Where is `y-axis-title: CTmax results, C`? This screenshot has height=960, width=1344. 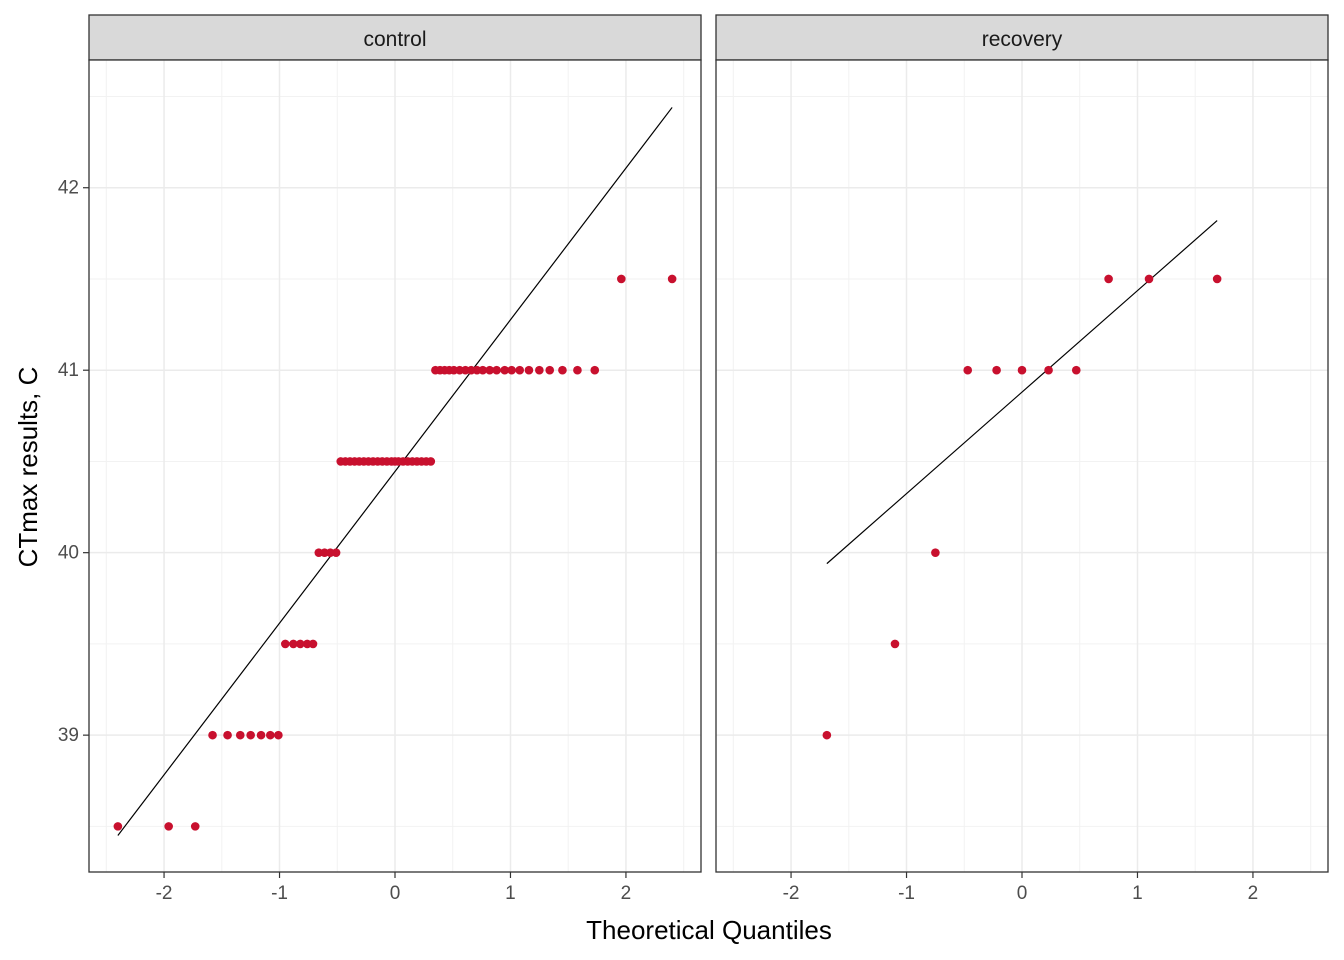 y-axis-title: CTmax results, C is located at coordinates (28, 467).